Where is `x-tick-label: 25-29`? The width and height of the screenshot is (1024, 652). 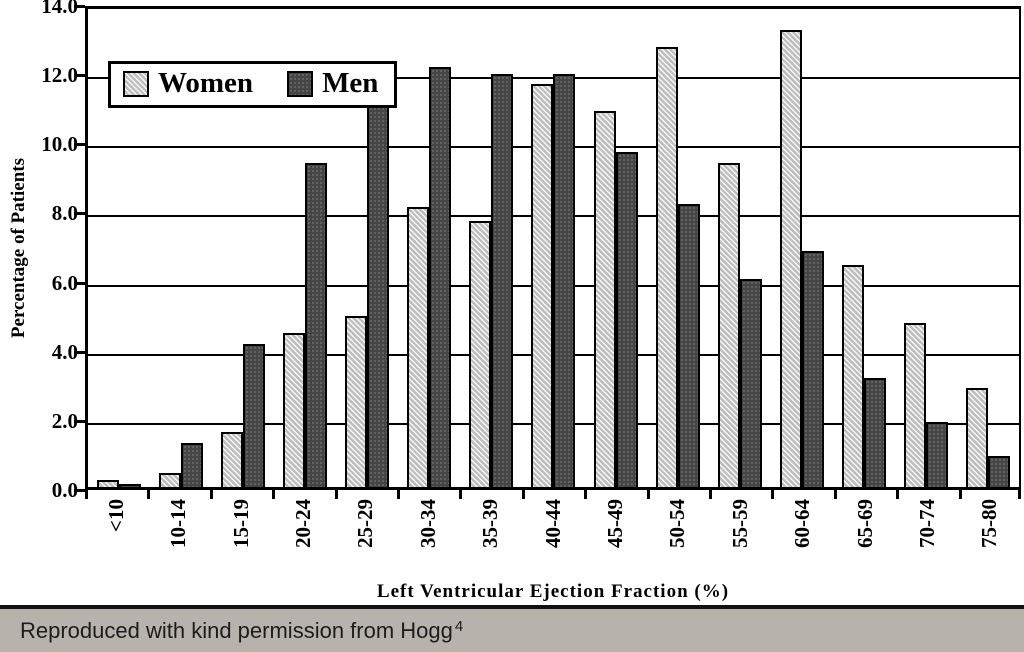
x-tick-label: 25-29 is located at coordinates (365, 523).